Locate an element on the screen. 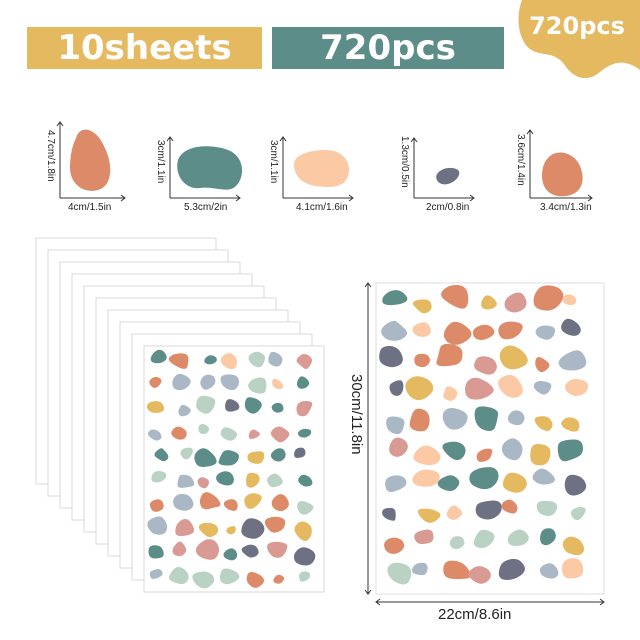 The width and height of the screenshot is (640, 640). sheet-width-label: 22cm/8.6in is located at coordinates (475, 614).